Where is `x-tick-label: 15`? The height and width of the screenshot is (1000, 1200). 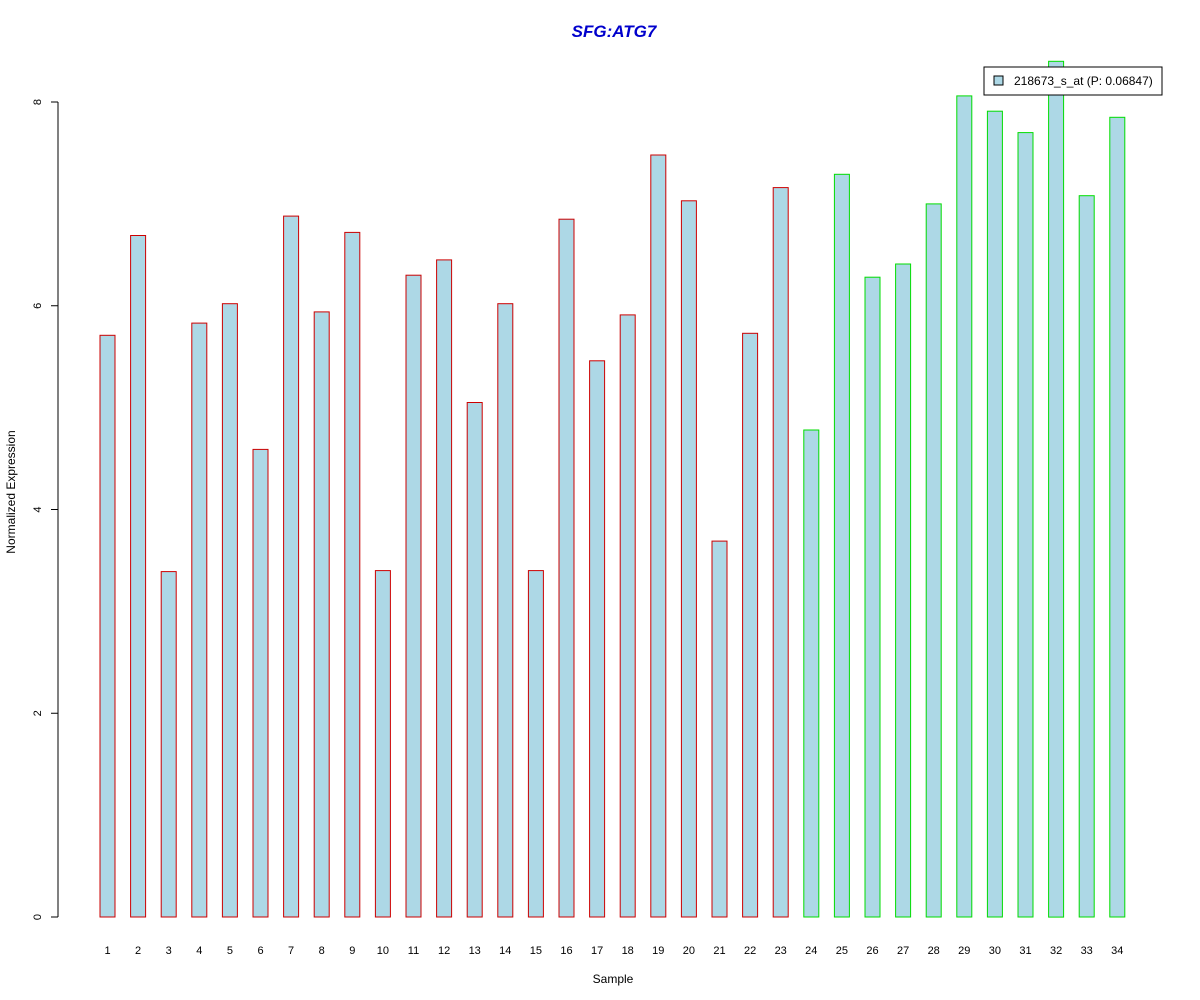
x-tick-label: 15 is located at coordinates (536, 951).